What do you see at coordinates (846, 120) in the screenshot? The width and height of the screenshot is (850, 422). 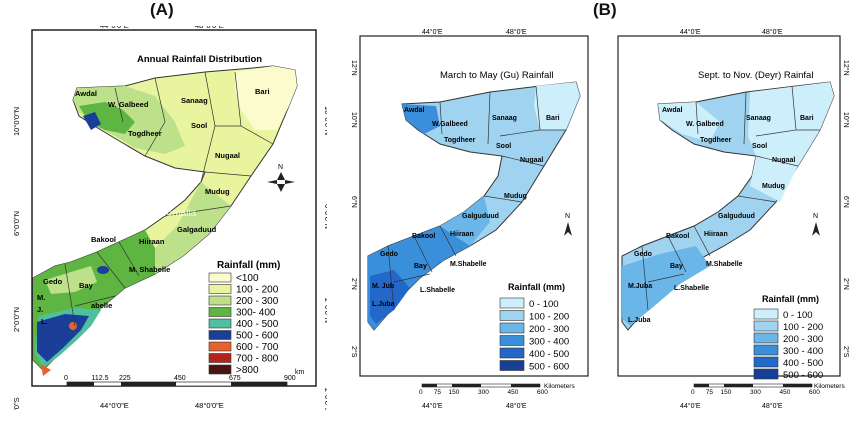 I see `lat-tick: 10°N` at bounding box center [846, 120].